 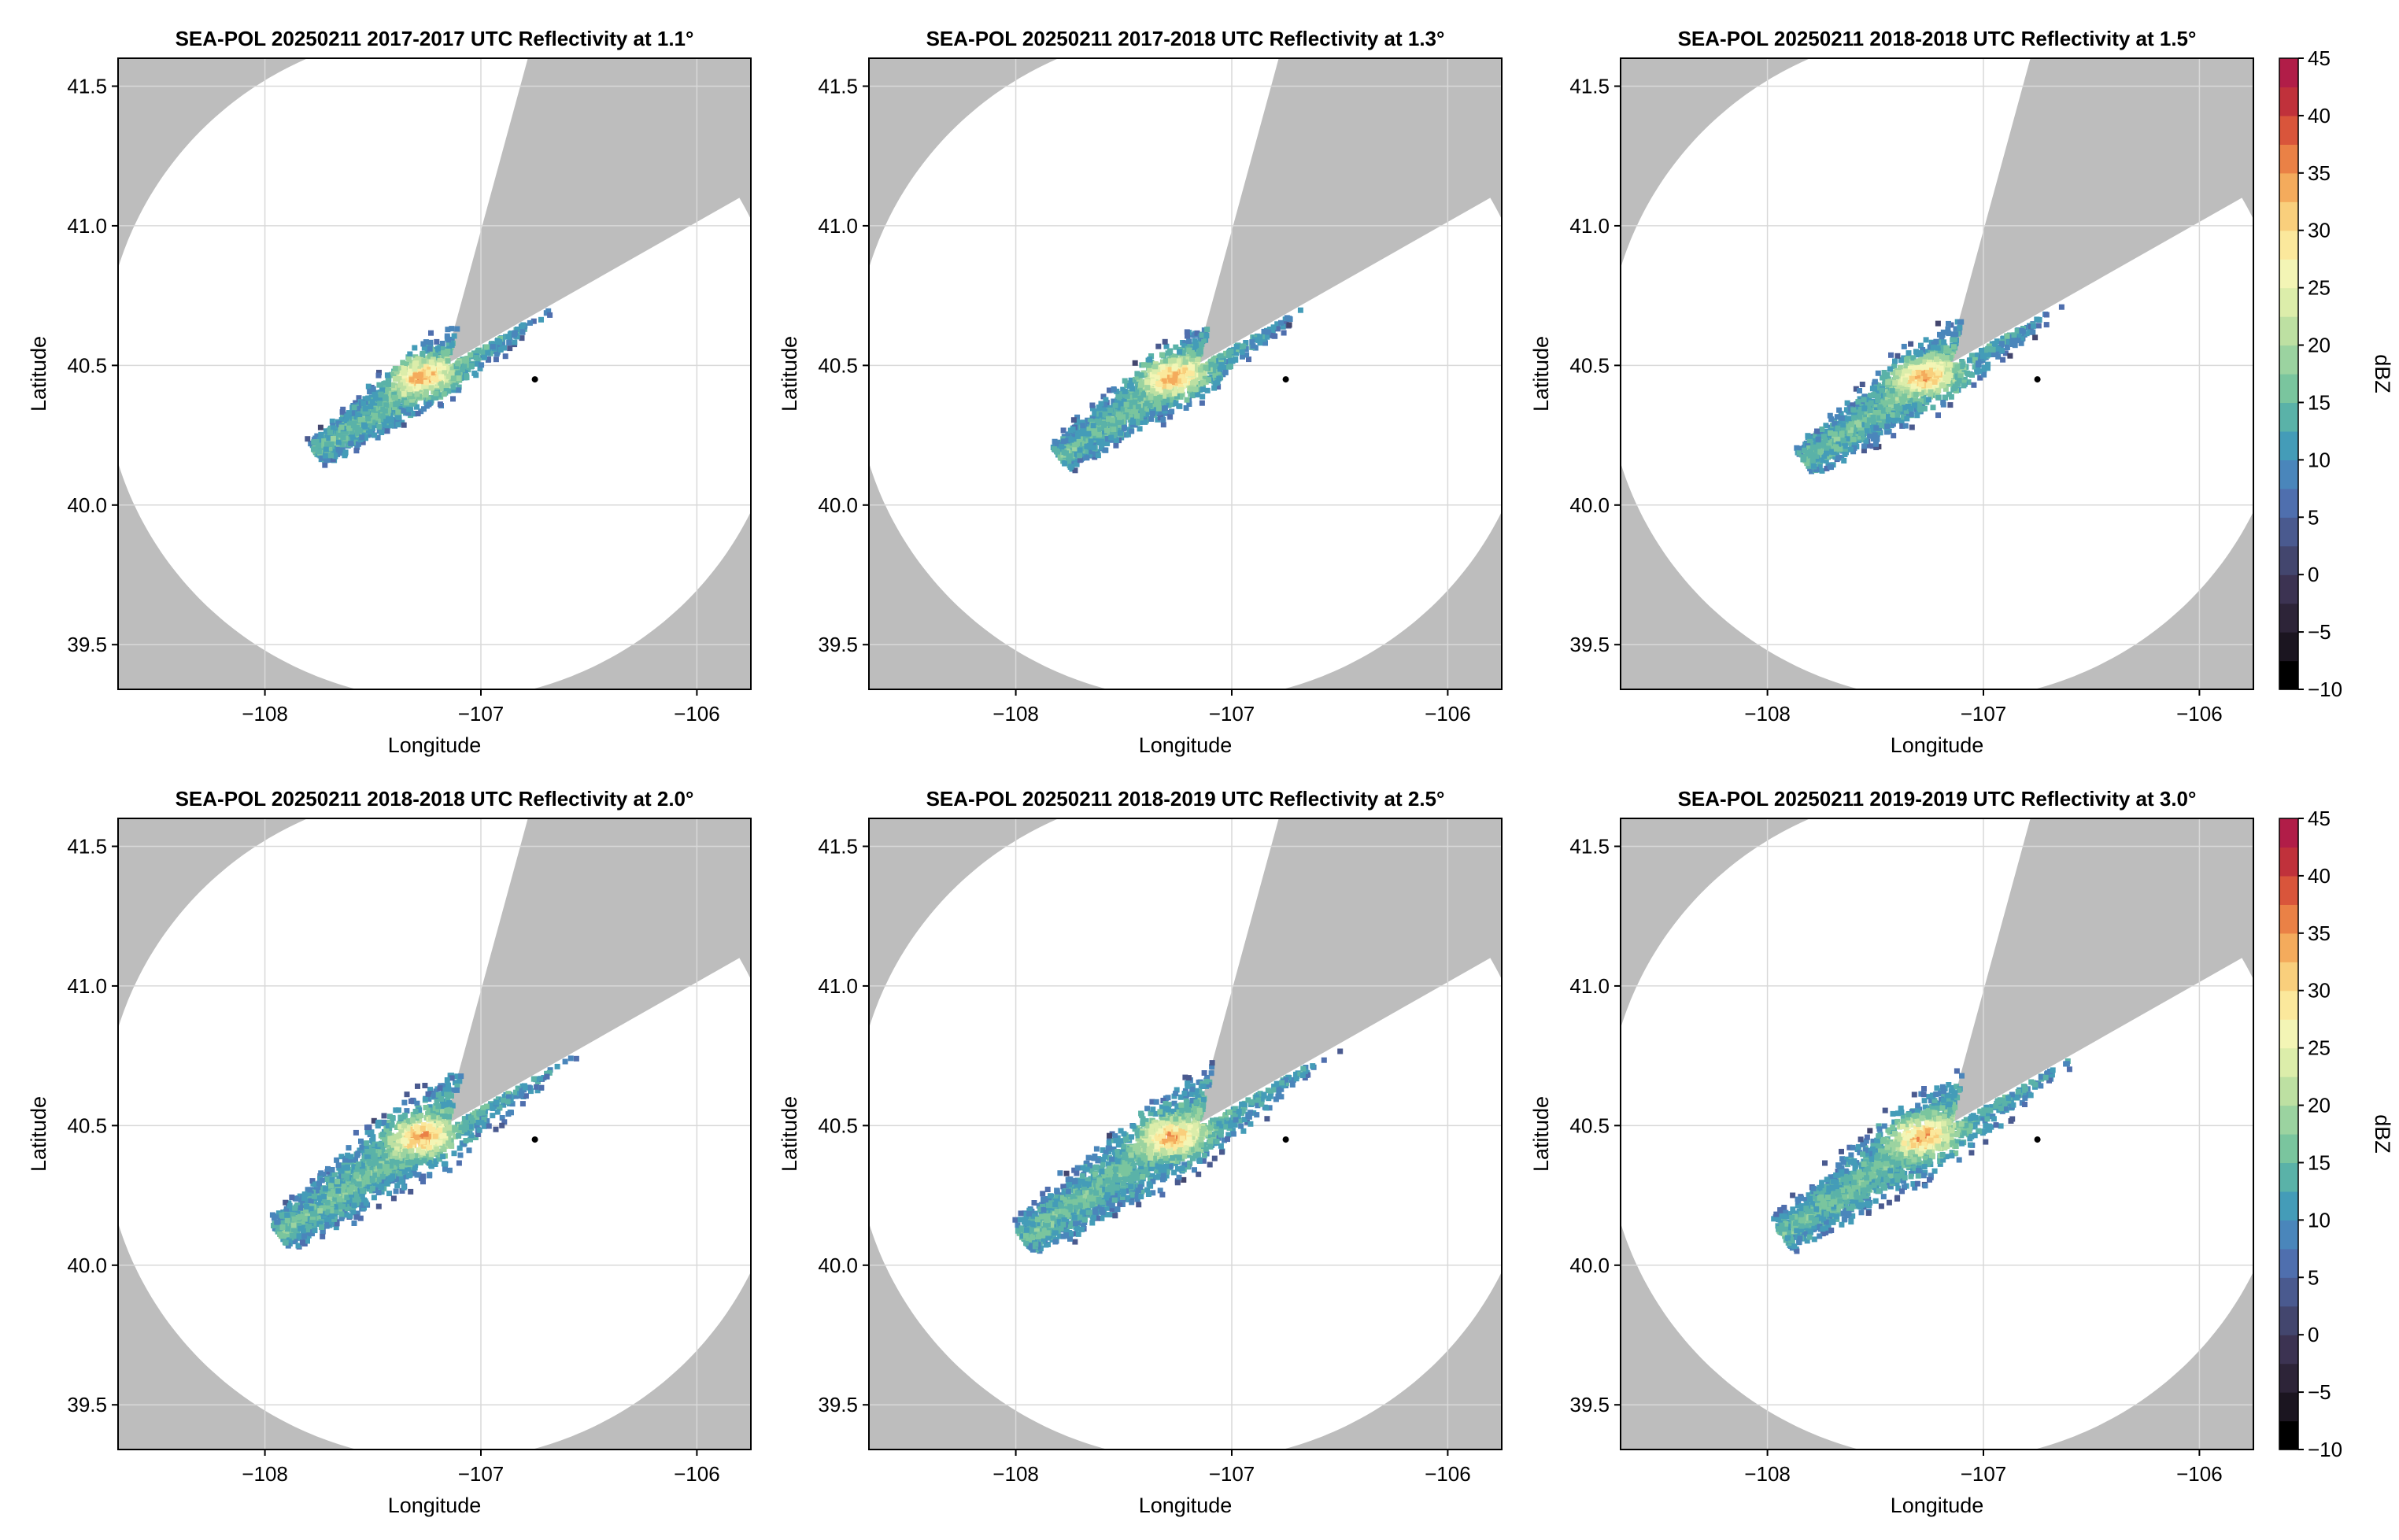 I want to click on y-tick-label: 40.0, so click(x=838, y=505).